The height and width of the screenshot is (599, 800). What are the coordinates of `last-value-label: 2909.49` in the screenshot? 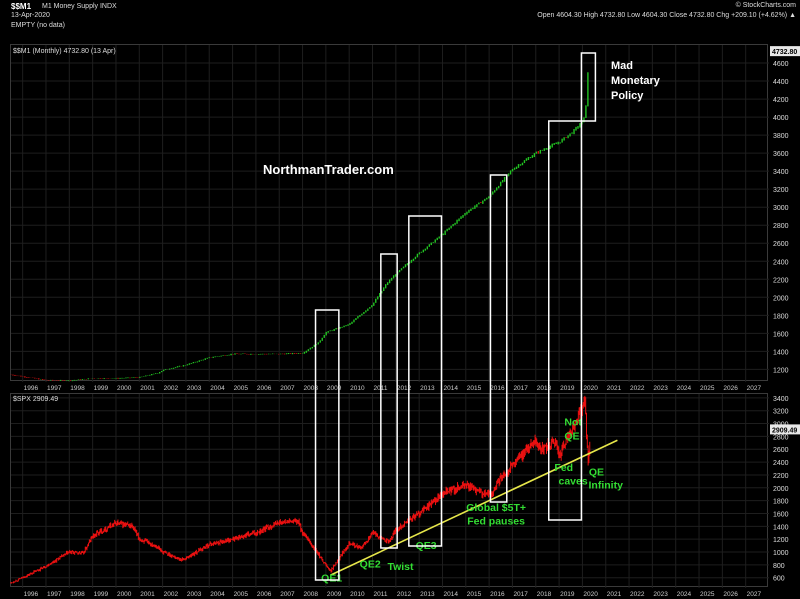 It's located at (784, 430).